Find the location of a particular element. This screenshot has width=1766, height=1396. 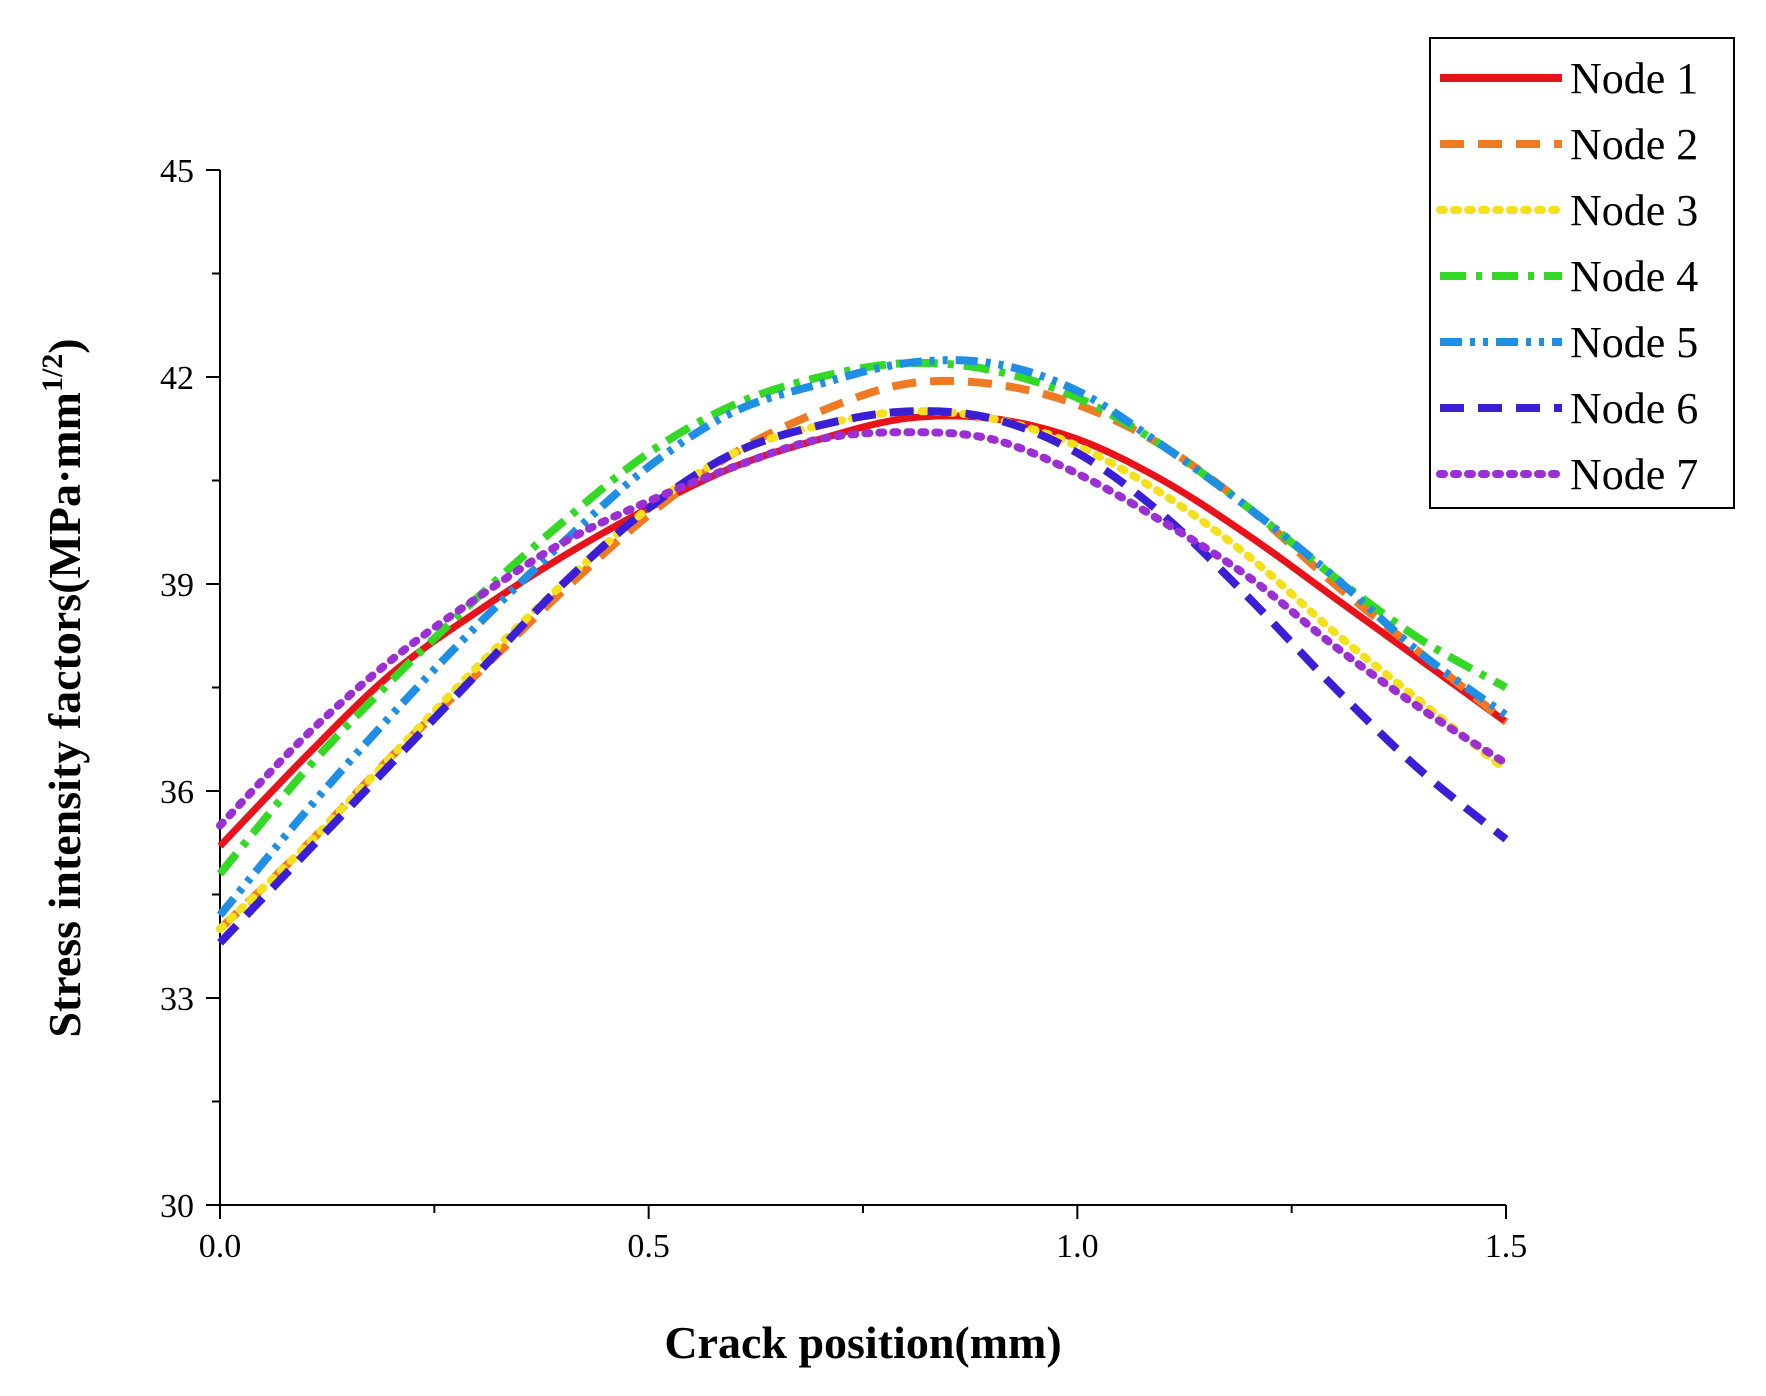

x-ticks: 0.0 0.5 1.0 1.5 is located at coordinates (863, 1235).